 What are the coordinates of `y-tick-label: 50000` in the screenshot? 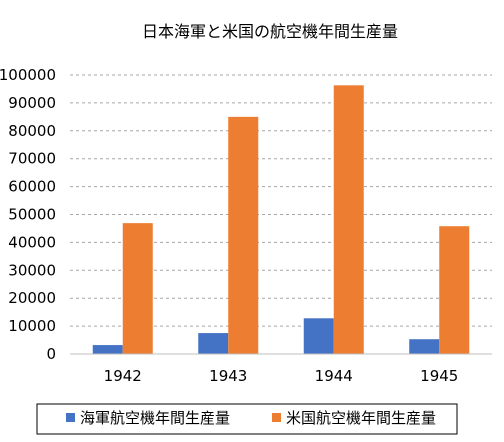 It's located at (32, 215).